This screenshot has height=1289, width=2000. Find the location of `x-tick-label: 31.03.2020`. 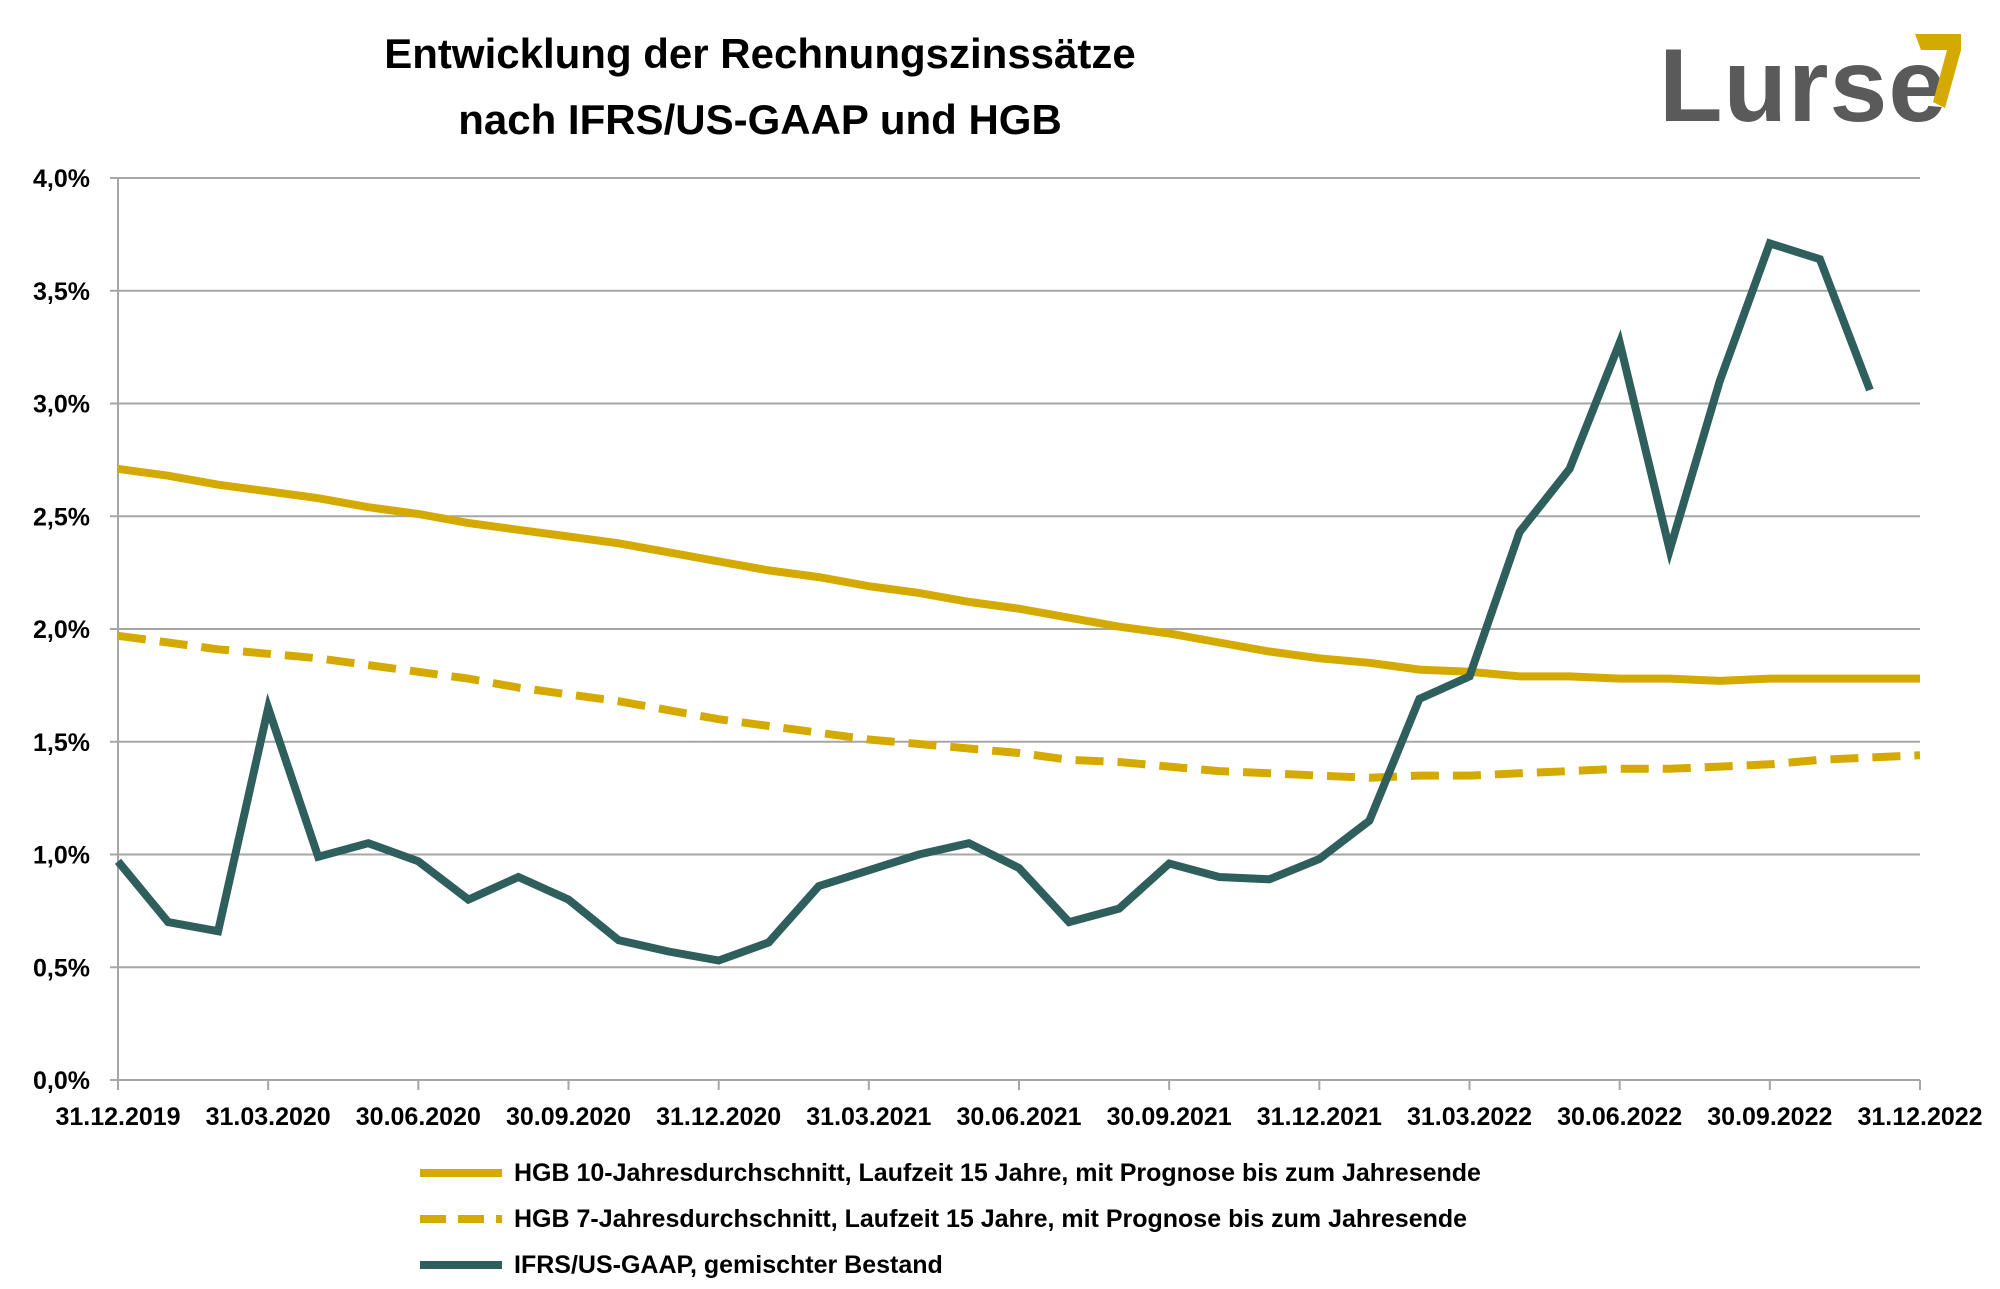

x-tick-label: 31.03.2020 is located at coordinates (268, 1117).